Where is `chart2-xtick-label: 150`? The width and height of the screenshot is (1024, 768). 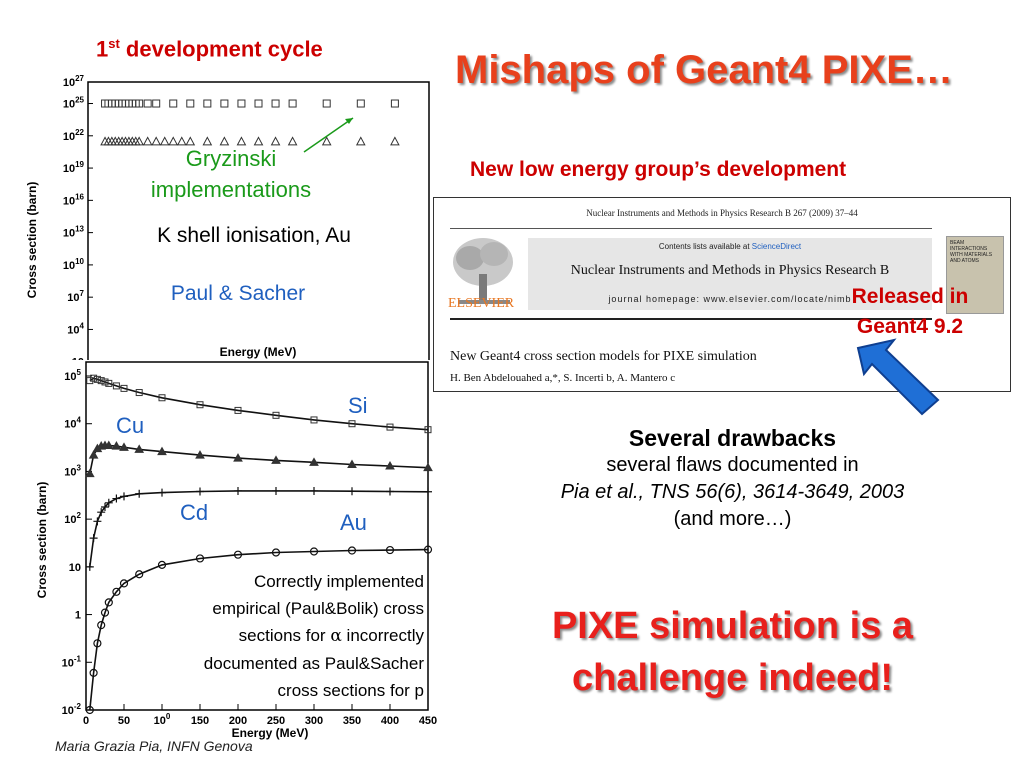
chart2-xtick-label: 150 is located at coordinates (200, 721).